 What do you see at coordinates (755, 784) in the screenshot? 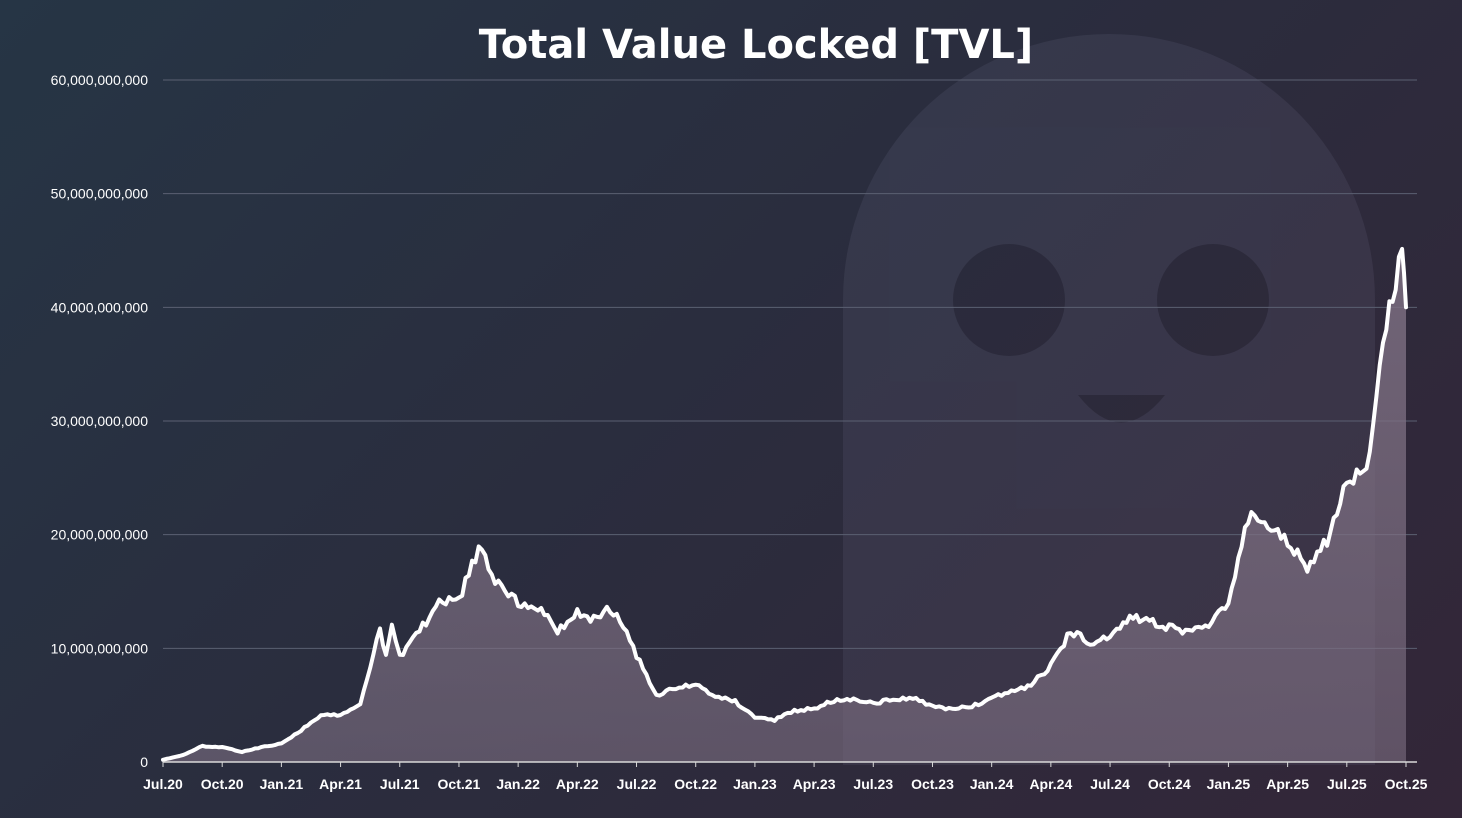
I see `x-tick-label: Jan.23` at bounding box center [755, 784].